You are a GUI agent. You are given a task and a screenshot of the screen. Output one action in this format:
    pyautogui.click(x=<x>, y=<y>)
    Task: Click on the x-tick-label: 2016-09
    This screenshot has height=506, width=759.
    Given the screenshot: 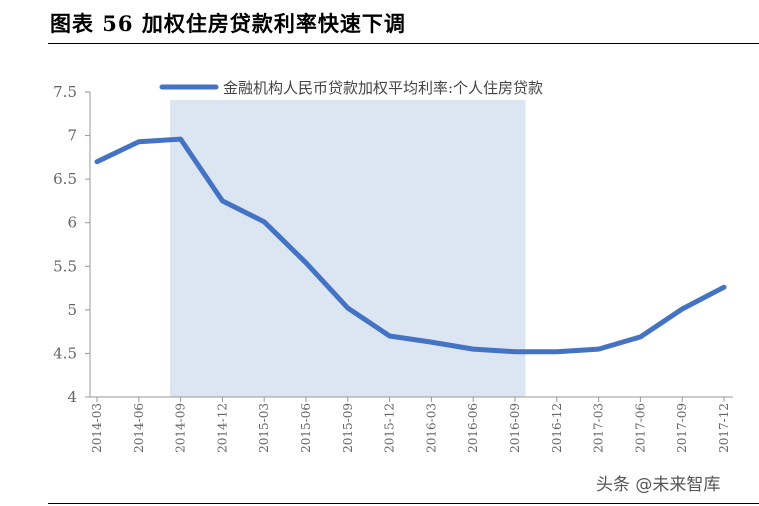 What is the action you would take?
    pyautogui.click(x=515, y=428)
    